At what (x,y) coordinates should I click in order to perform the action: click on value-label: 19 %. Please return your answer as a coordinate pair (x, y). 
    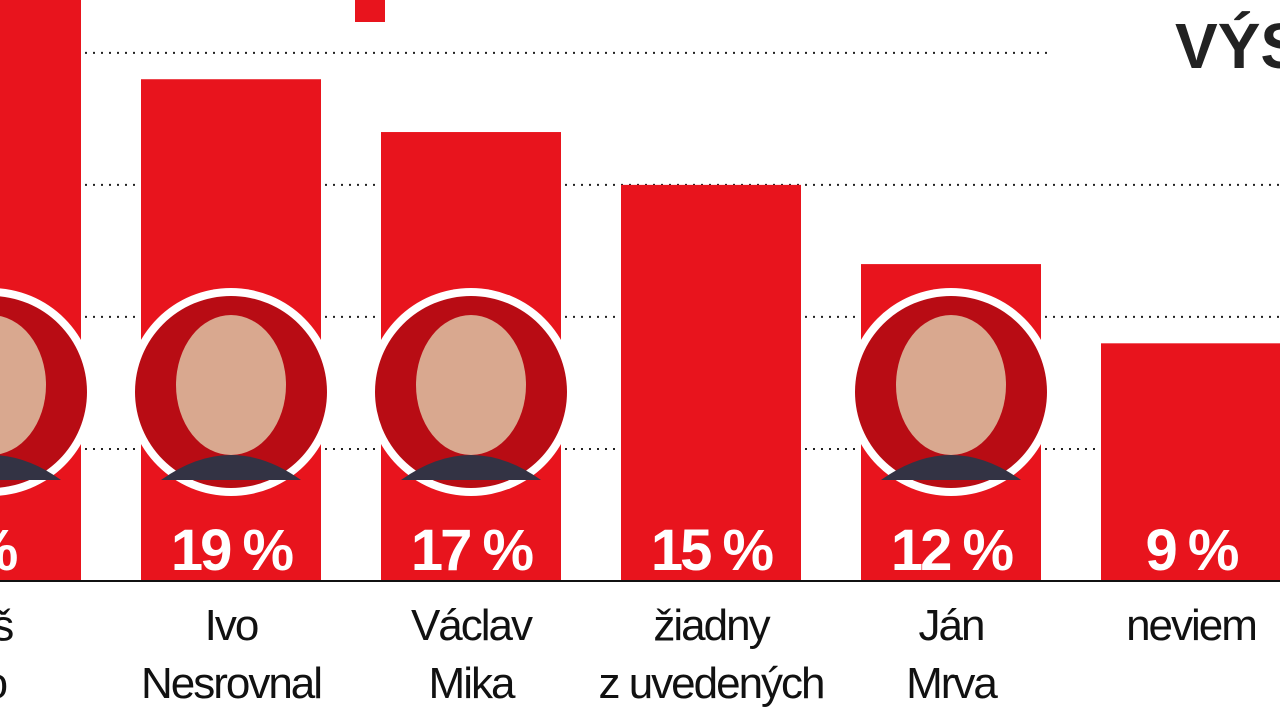
    Looking at the image, I should click on (232, 550).